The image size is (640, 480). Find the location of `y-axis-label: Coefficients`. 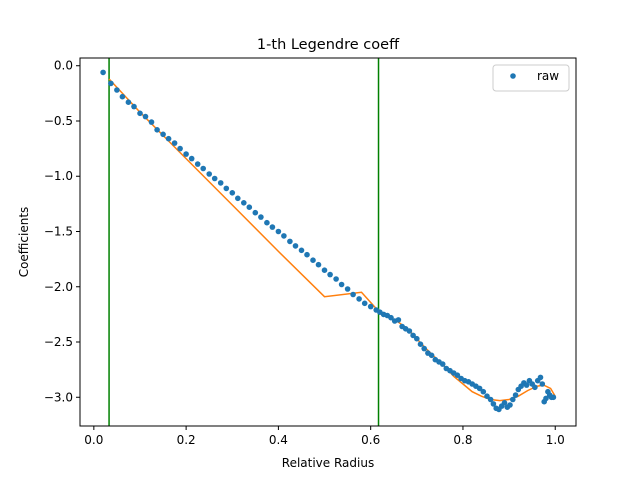

y-axis-label: Coefficients is located at coordinates (24, 242).